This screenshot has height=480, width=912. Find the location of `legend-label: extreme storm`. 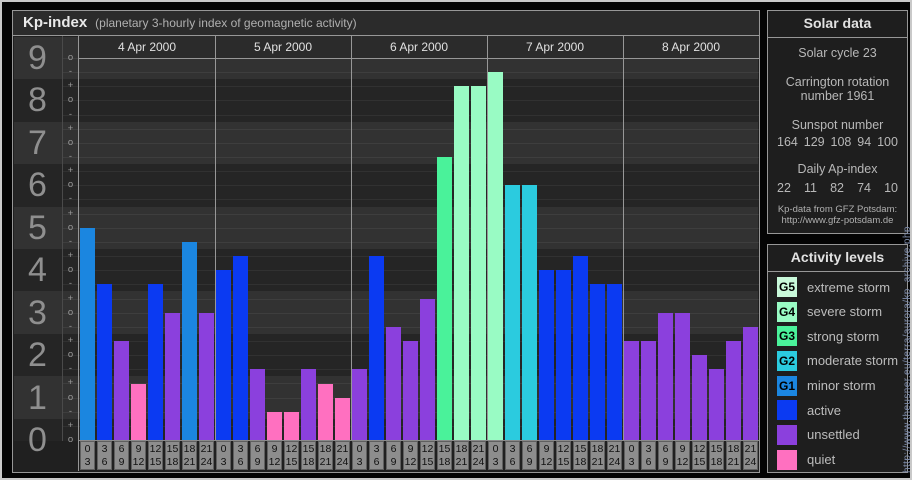

legend-label: extreme storm is located at coordinates (849, 287).